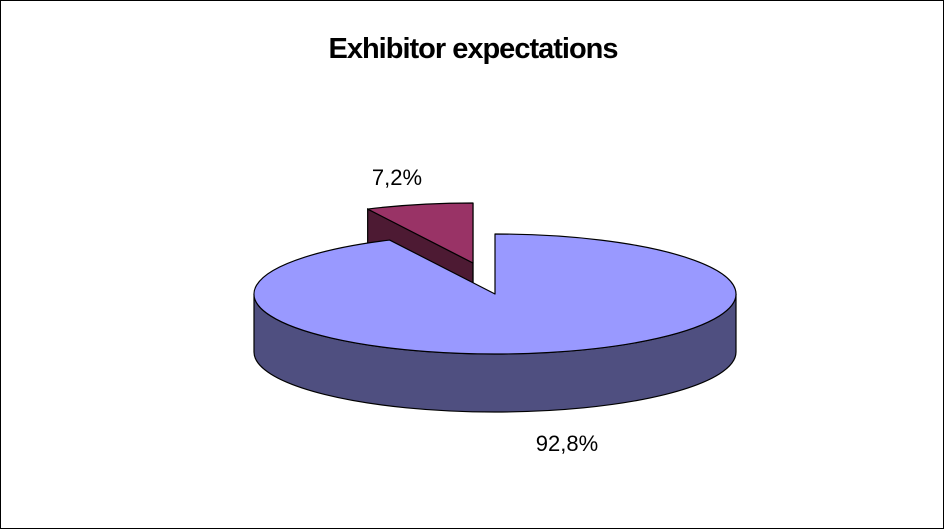 This screenshot has height=530, width=944. What do you see at coordinates (567, 443) in the screenshot?
I see `data-label-slice-1: 92,8%` at bounding box center [567, 443].